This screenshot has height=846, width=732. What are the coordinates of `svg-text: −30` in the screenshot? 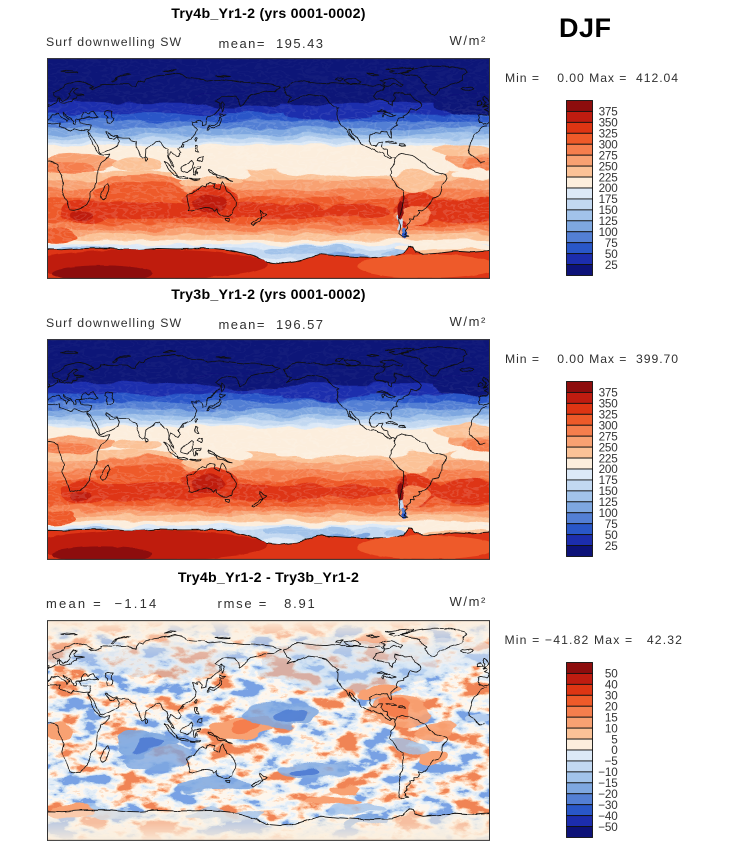 It's located at (608, 805).